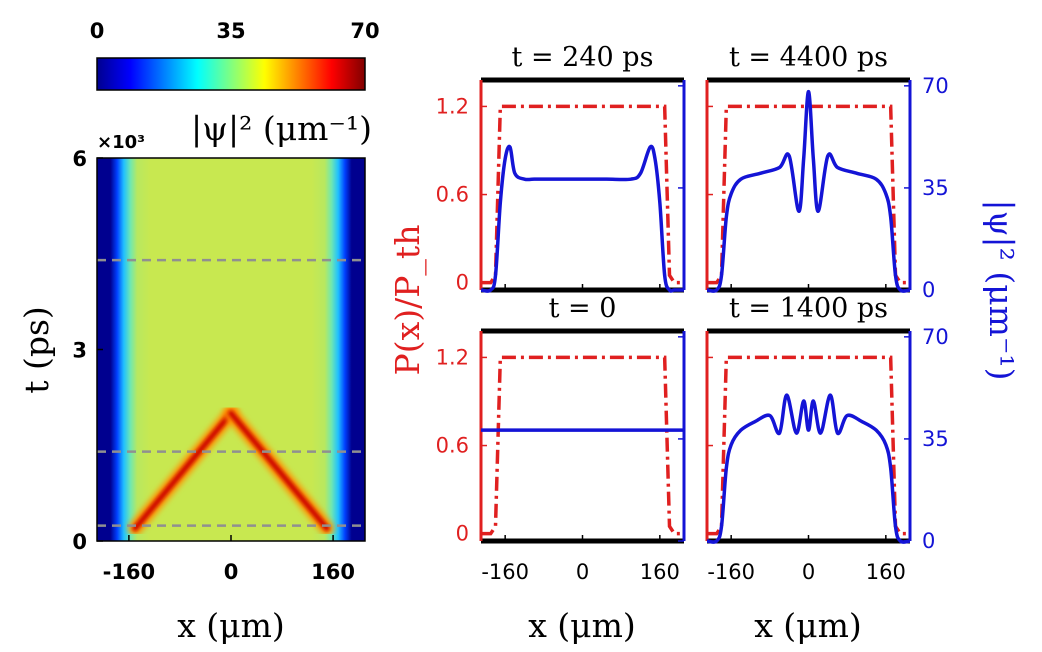 The image size is (1042, 652). I want to click on colorbar-gradient, so click(231, 74).